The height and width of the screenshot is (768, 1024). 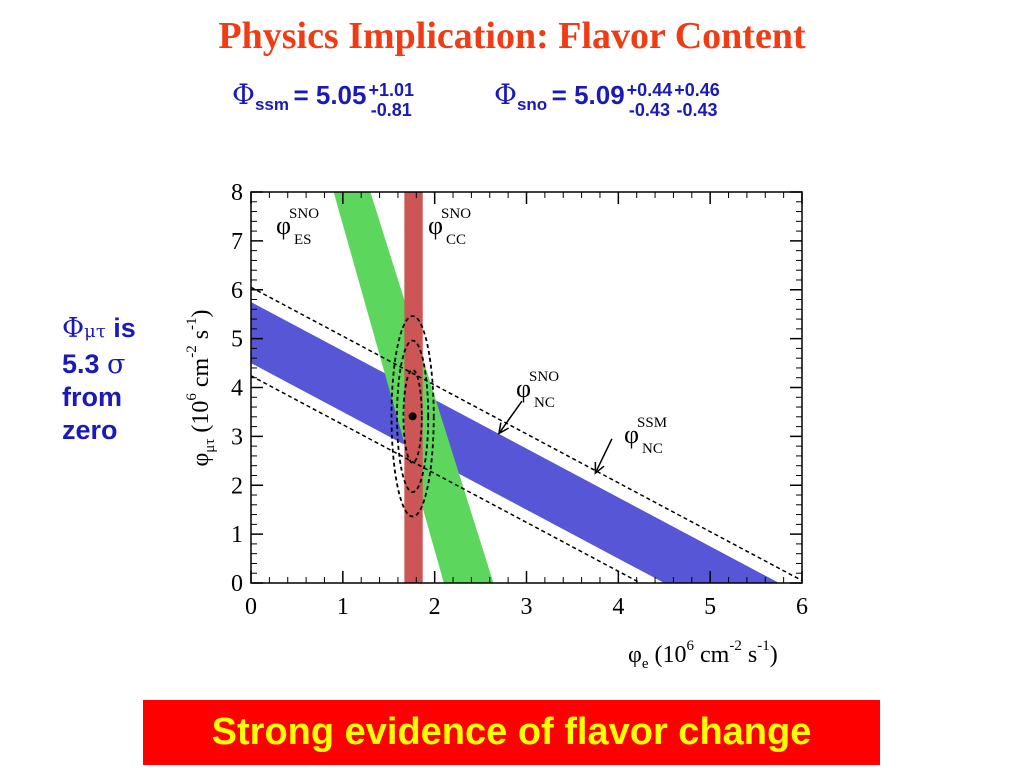 What do you see at coordinates (435, 607) in the screenshot?
I see `x-tick-label: 2` at bounding box center [435, 607].